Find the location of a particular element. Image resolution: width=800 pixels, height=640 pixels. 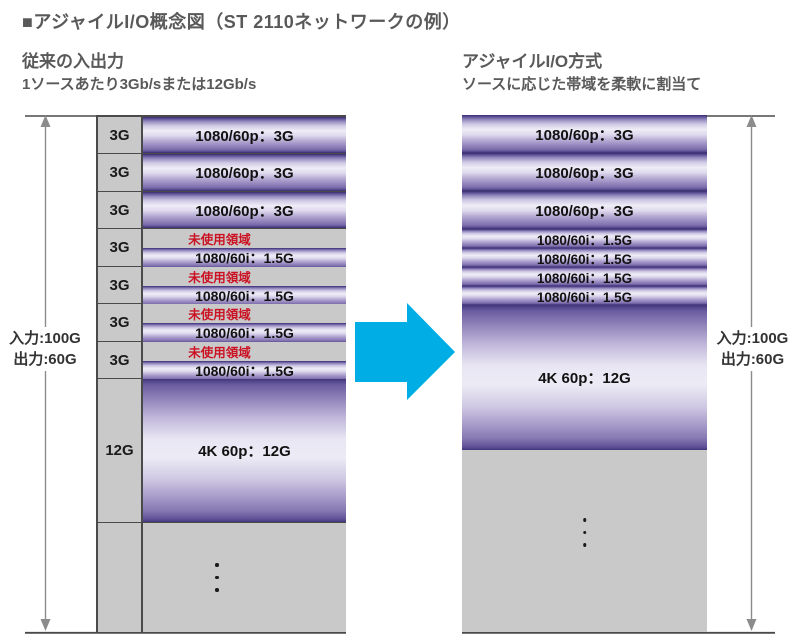

left-panel-subheading: 1ソースあたり3Gb/sまたは12Gb/s is located at coordinates (139, 84).